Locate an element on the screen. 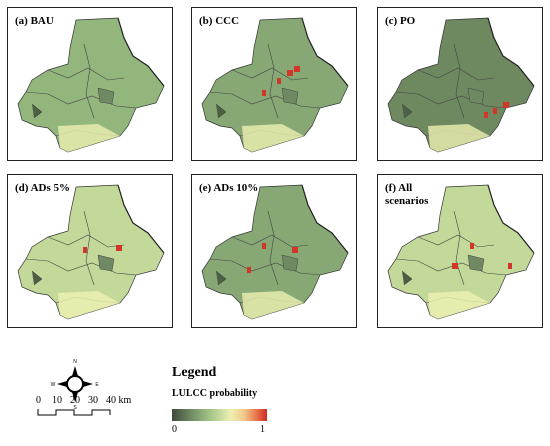 The width and height of the screenshot is (550, 446). scale-label: 0 is located at coordinates (38, 400).